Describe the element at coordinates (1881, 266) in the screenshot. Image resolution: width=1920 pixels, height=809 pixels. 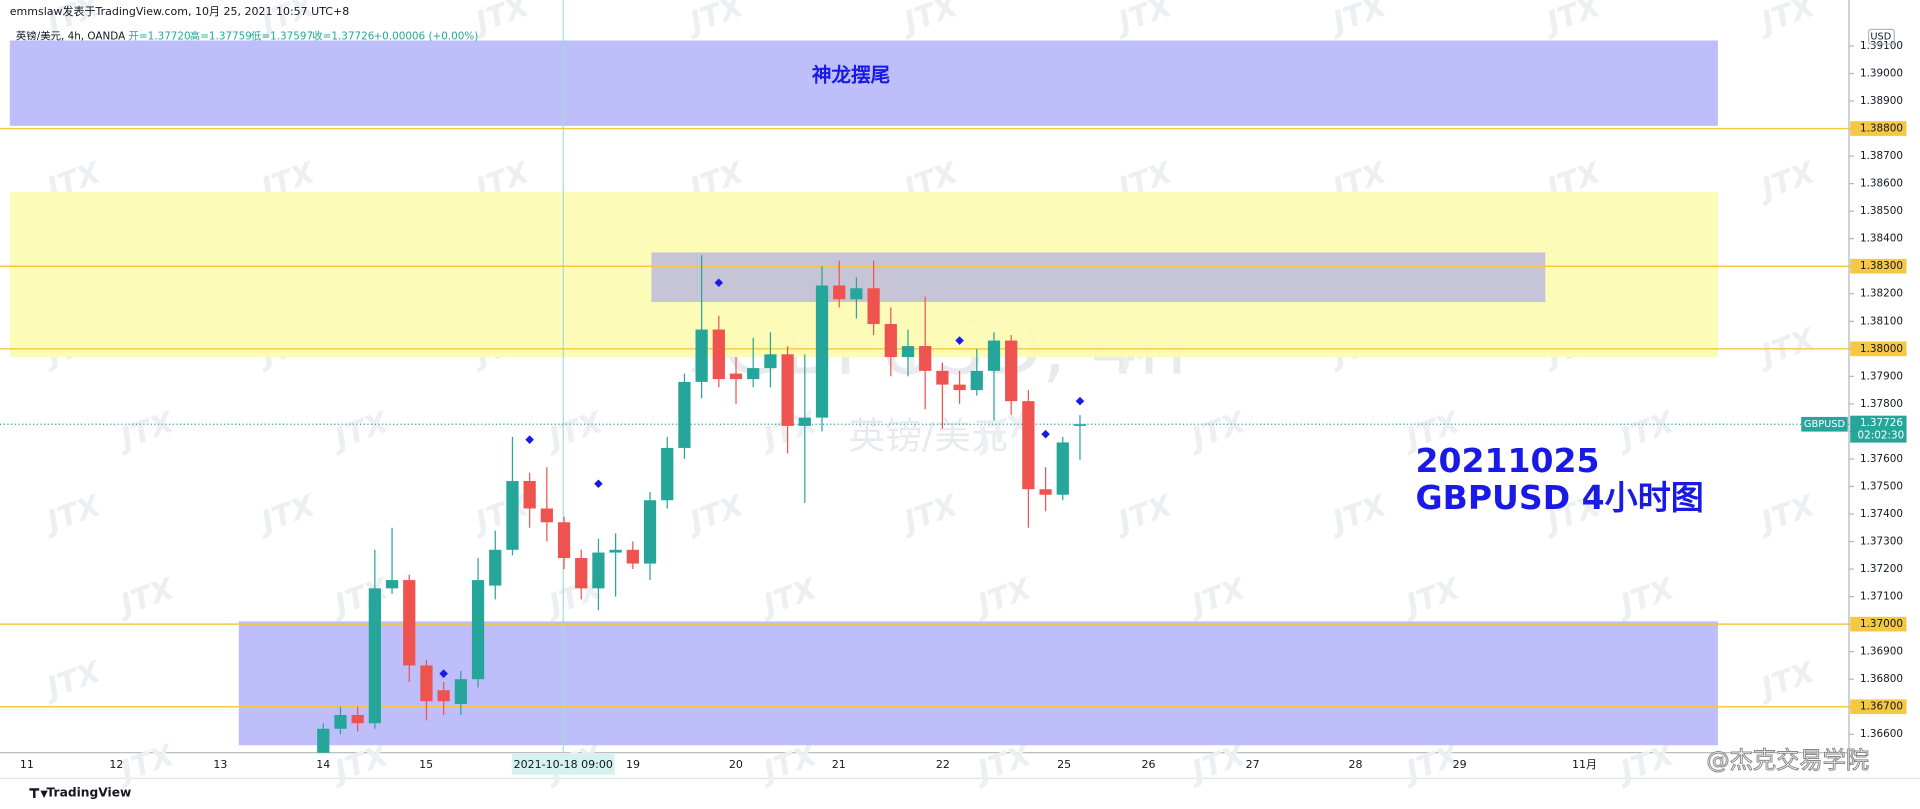
I see `level-label: 1.38300` at that location.